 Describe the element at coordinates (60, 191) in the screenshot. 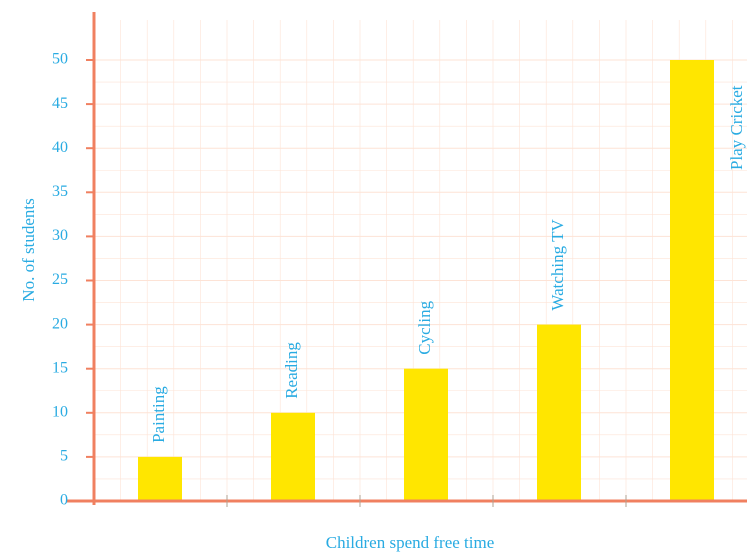

I see `y-tick-label: 35` at that location.